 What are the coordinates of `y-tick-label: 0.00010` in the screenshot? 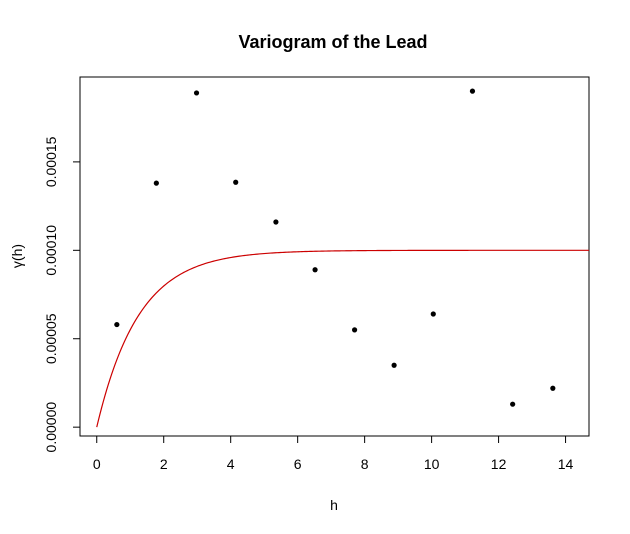 It's located at (51, 250).